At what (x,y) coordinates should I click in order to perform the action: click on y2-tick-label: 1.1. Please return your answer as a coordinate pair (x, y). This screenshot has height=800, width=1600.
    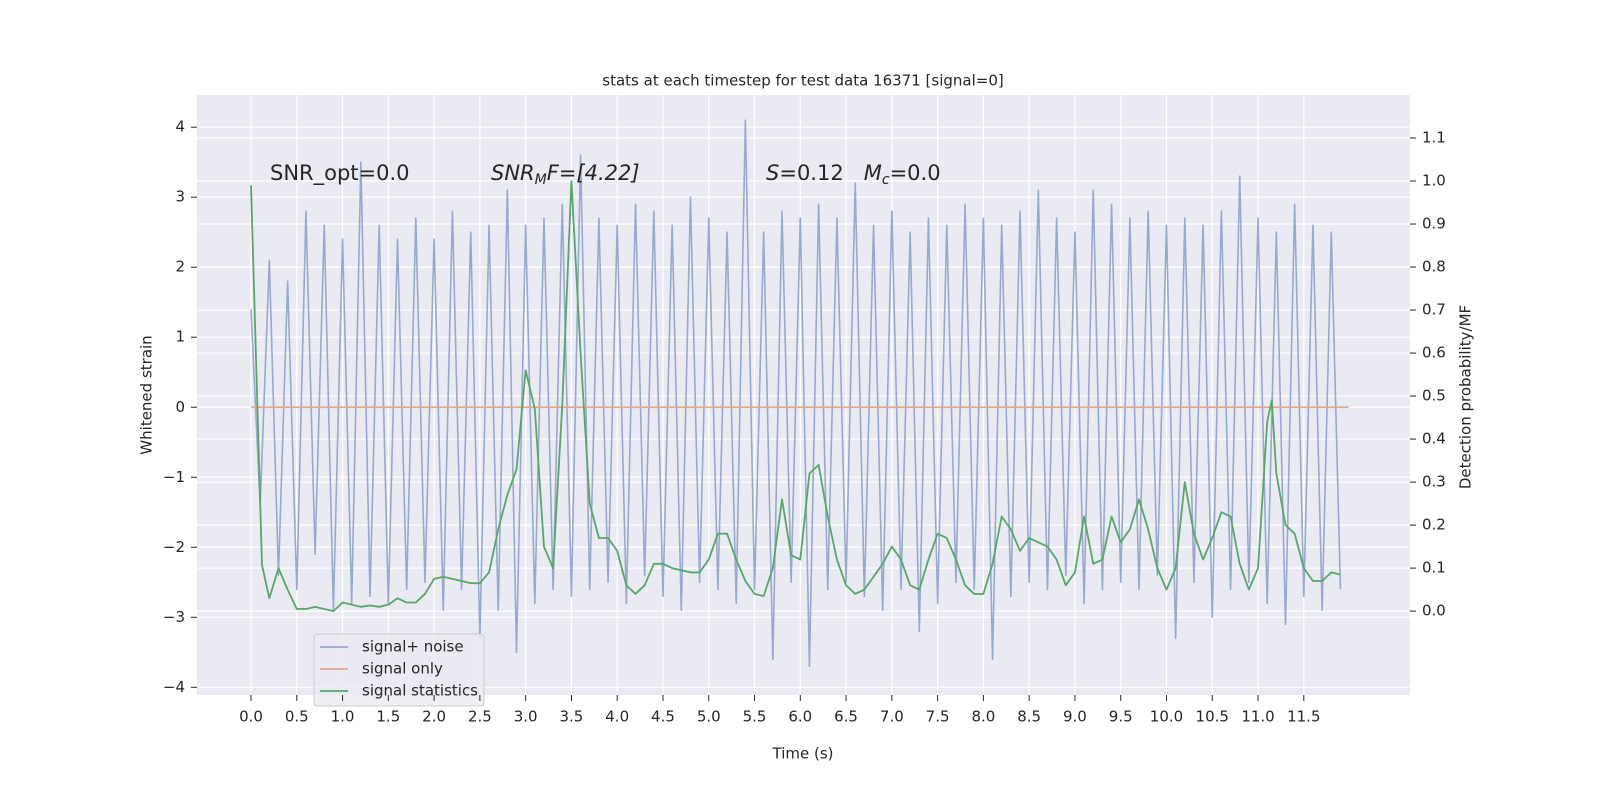
    Looking at the image, I should click on (1434, 138).